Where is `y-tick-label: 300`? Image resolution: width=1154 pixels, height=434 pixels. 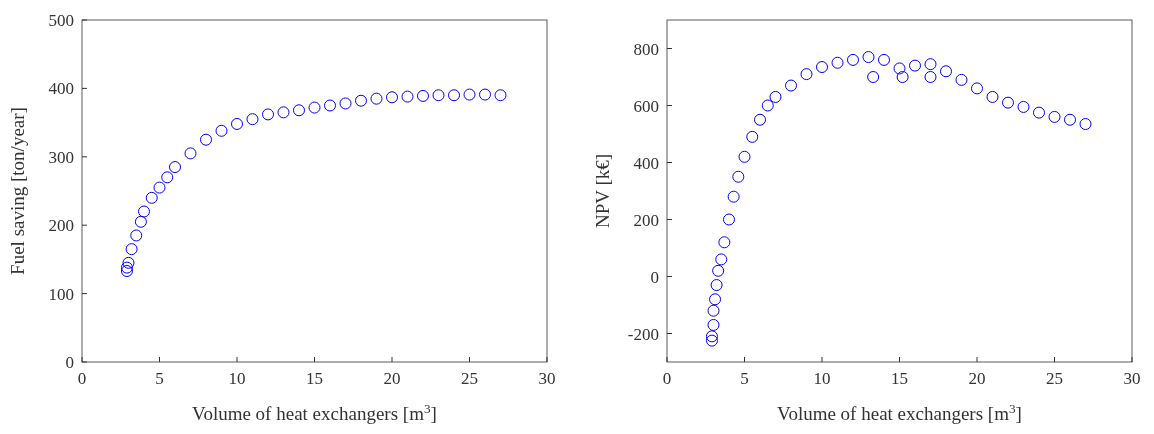 y-tick-label: 300 is located at coordinates (61, 157).